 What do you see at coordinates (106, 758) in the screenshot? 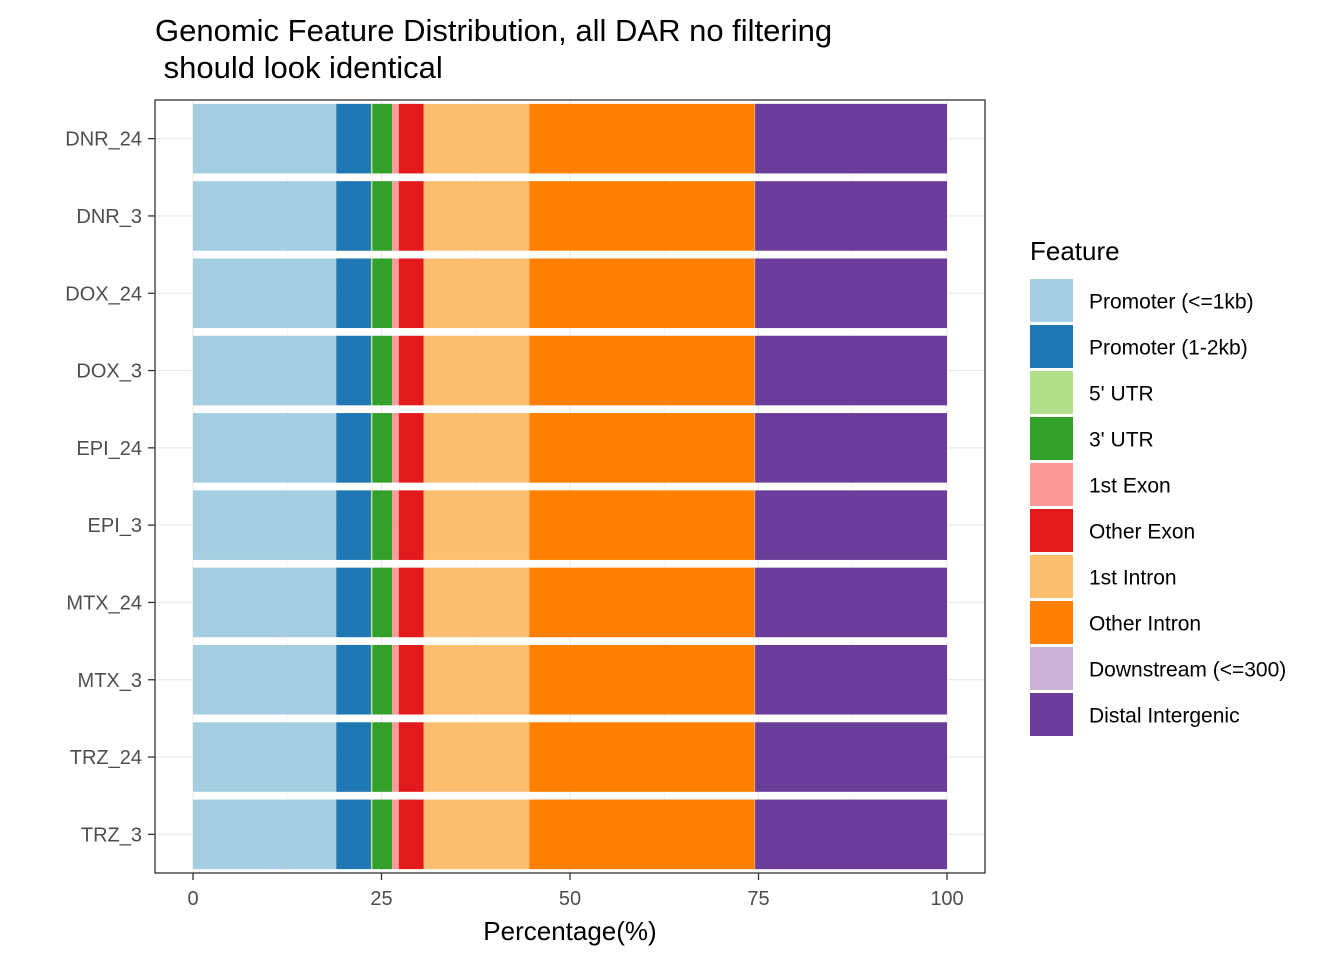
I see `y-tick-label: TRZ_24` at bounding box center [106, 758].